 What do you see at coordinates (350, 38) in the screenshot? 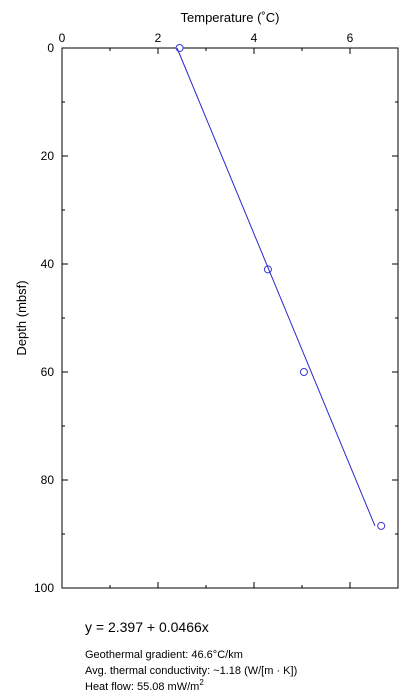
I see `x-tick-label: 6` at bounding box center [350, 38].